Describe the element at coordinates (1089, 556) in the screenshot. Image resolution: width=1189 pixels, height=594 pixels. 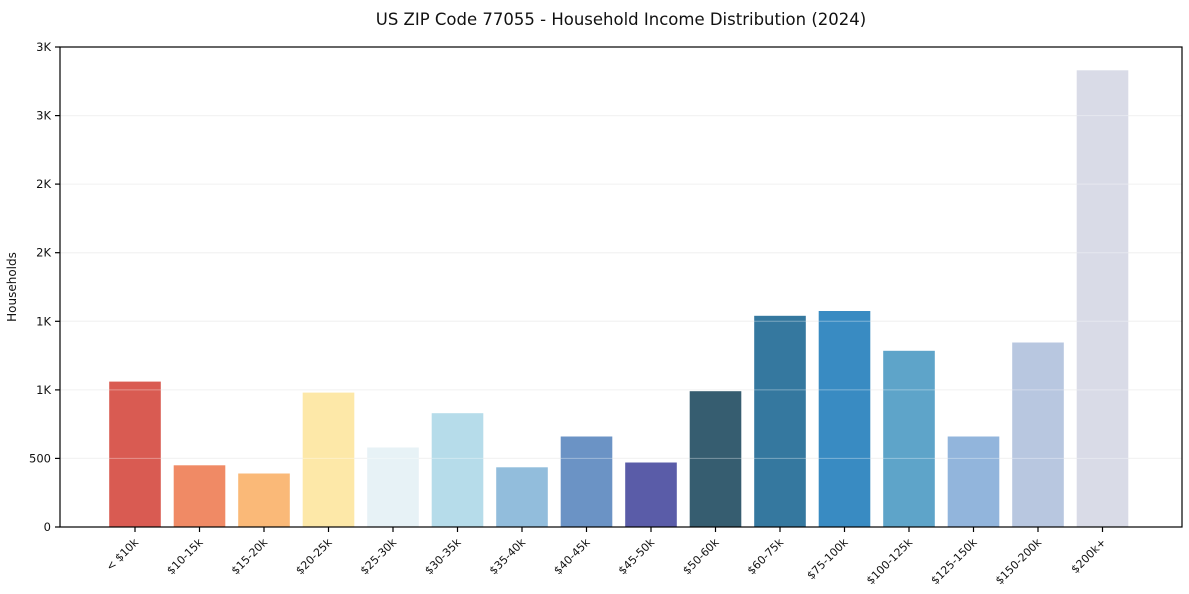
I see `x-tick-label-16: $200k+` at that location.